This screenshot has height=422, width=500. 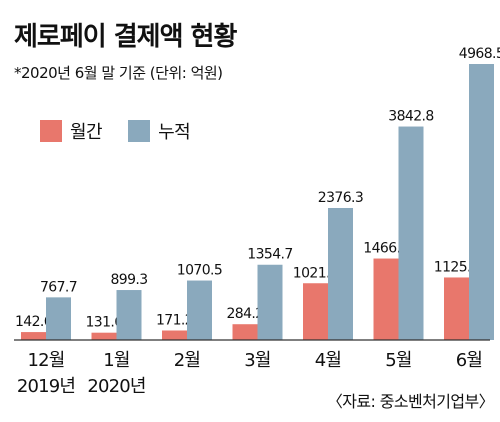 What do you see at coordinates (328, 360) in the screenshot?
I see `x-tick-label-5: 4월` at bounding box center [328, 360].